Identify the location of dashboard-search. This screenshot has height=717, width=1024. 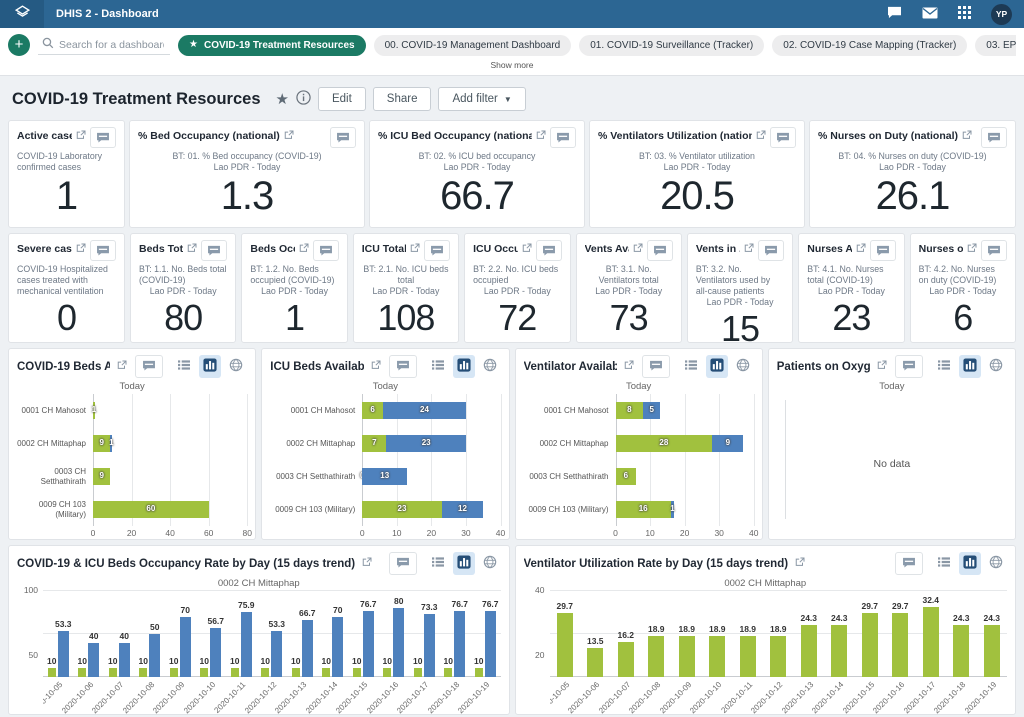
(104, 45).